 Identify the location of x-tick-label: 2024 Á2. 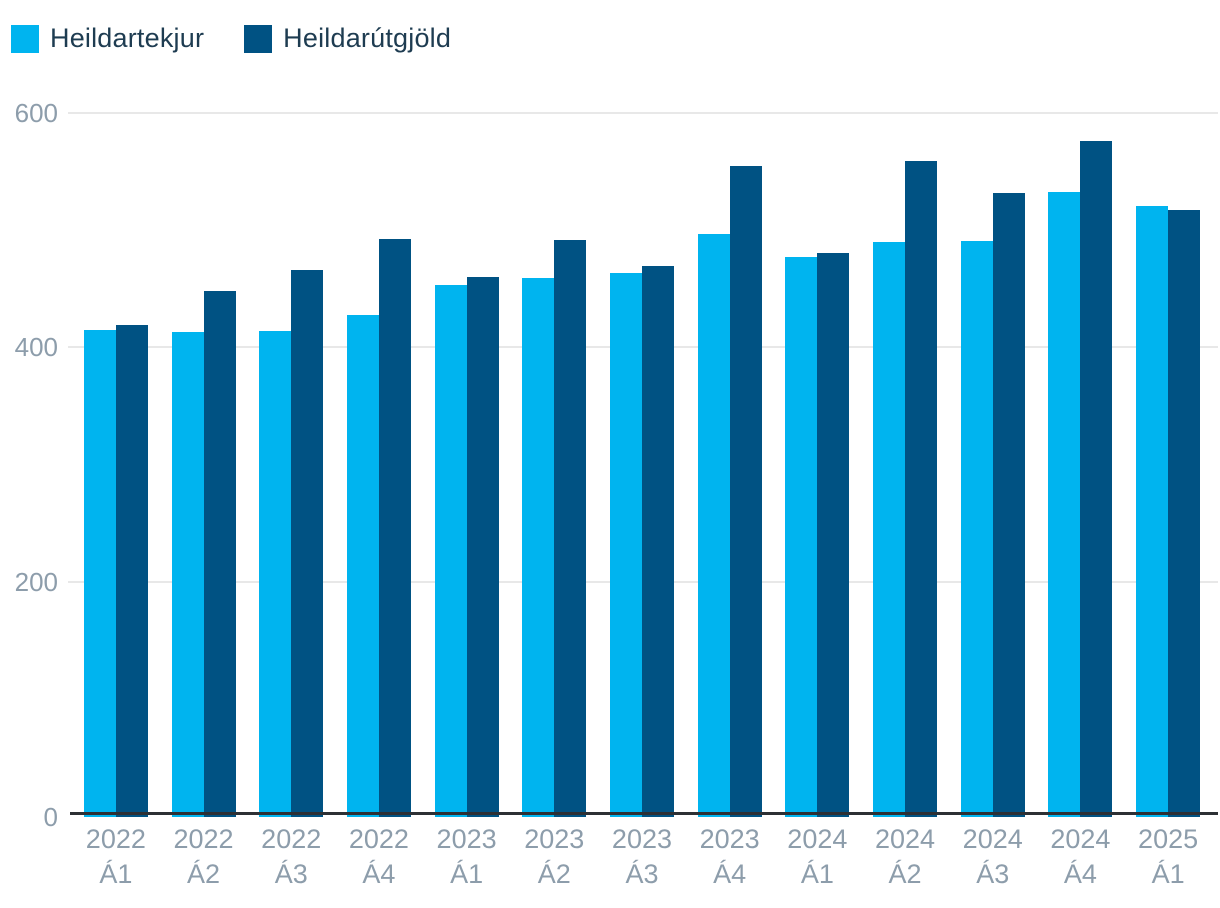
(905, 857).